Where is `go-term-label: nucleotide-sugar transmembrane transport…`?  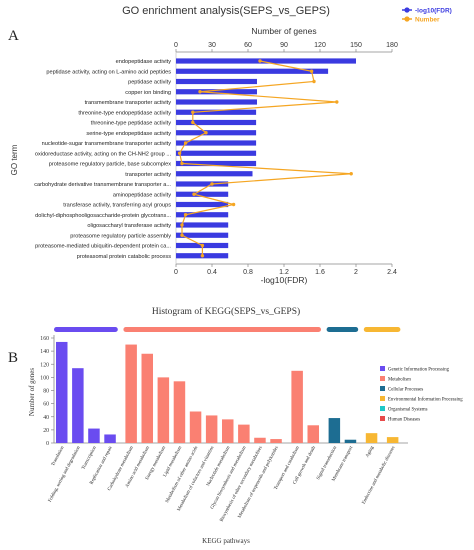 go-term-label: nucleotide-sugar transmembrane transport… is located at coordinates (107, 144).